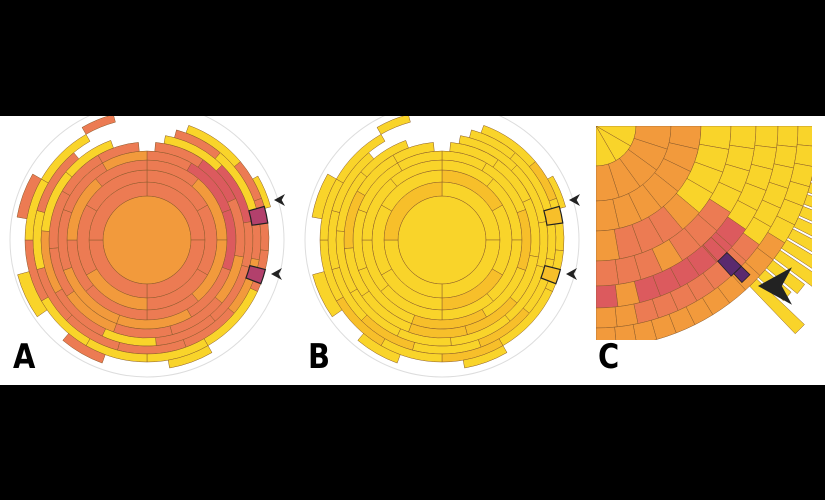 The height and width of the screenshot is (500, 825). Describe the element at coordinates (319, 357) in the screenshot. I see `panel-b-label: B` at that location.